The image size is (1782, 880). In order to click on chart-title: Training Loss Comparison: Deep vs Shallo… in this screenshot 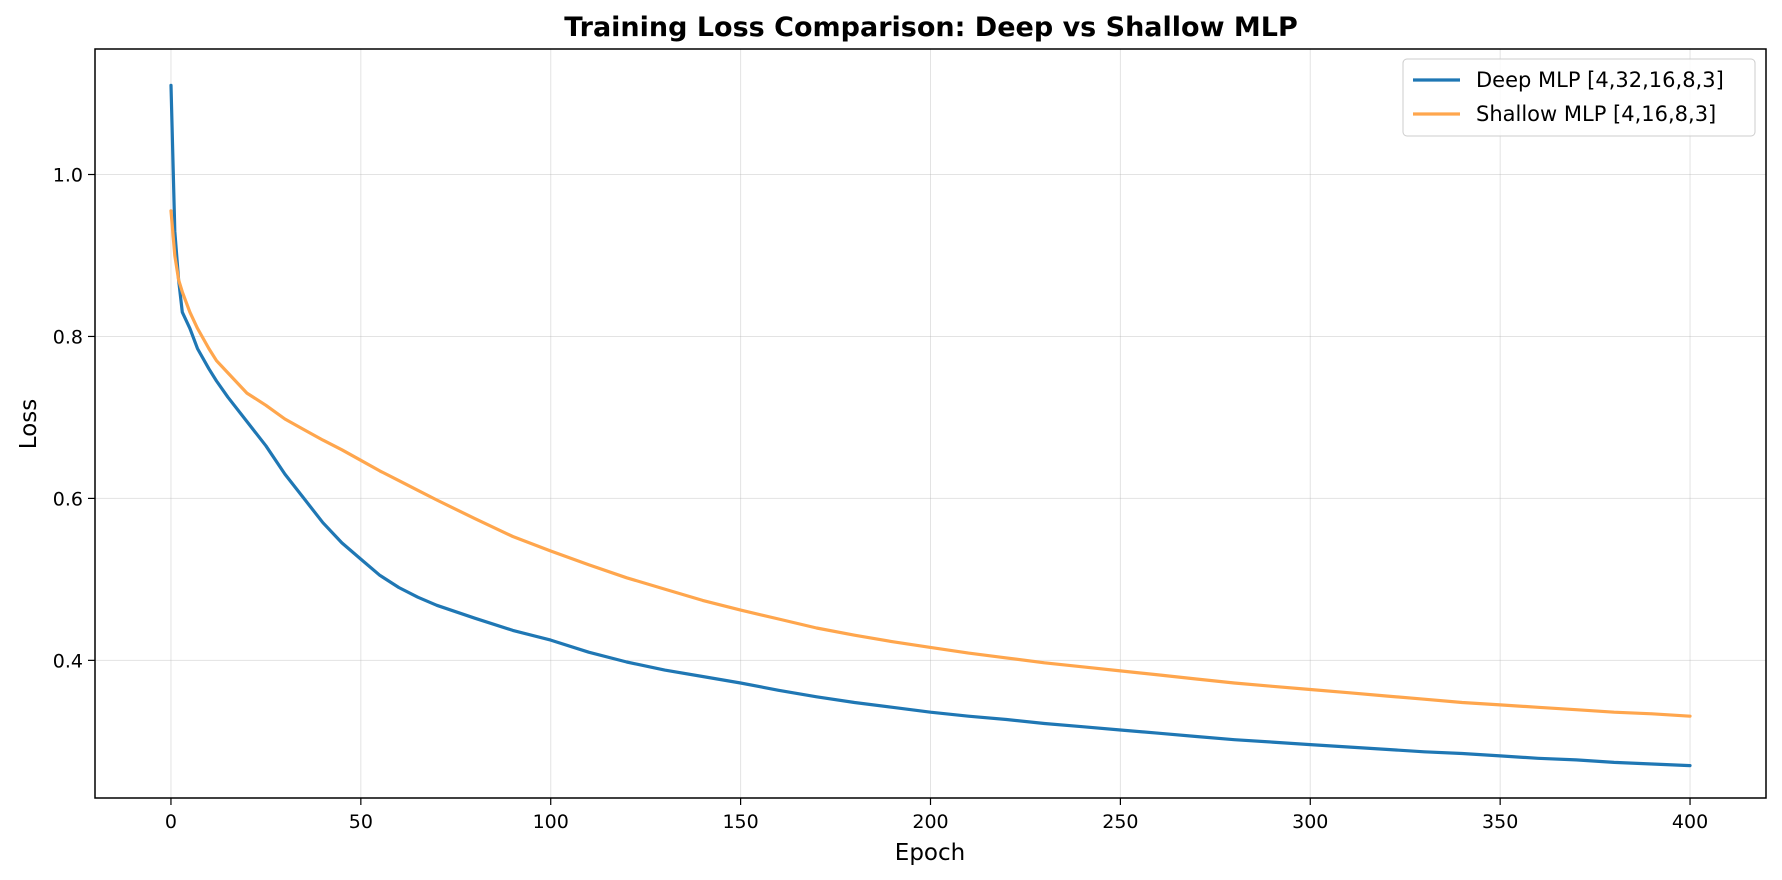, I will do `click(931, 27)`.